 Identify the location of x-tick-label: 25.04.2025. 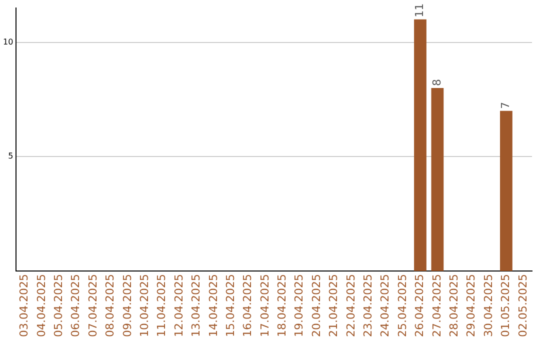
(402, 306).